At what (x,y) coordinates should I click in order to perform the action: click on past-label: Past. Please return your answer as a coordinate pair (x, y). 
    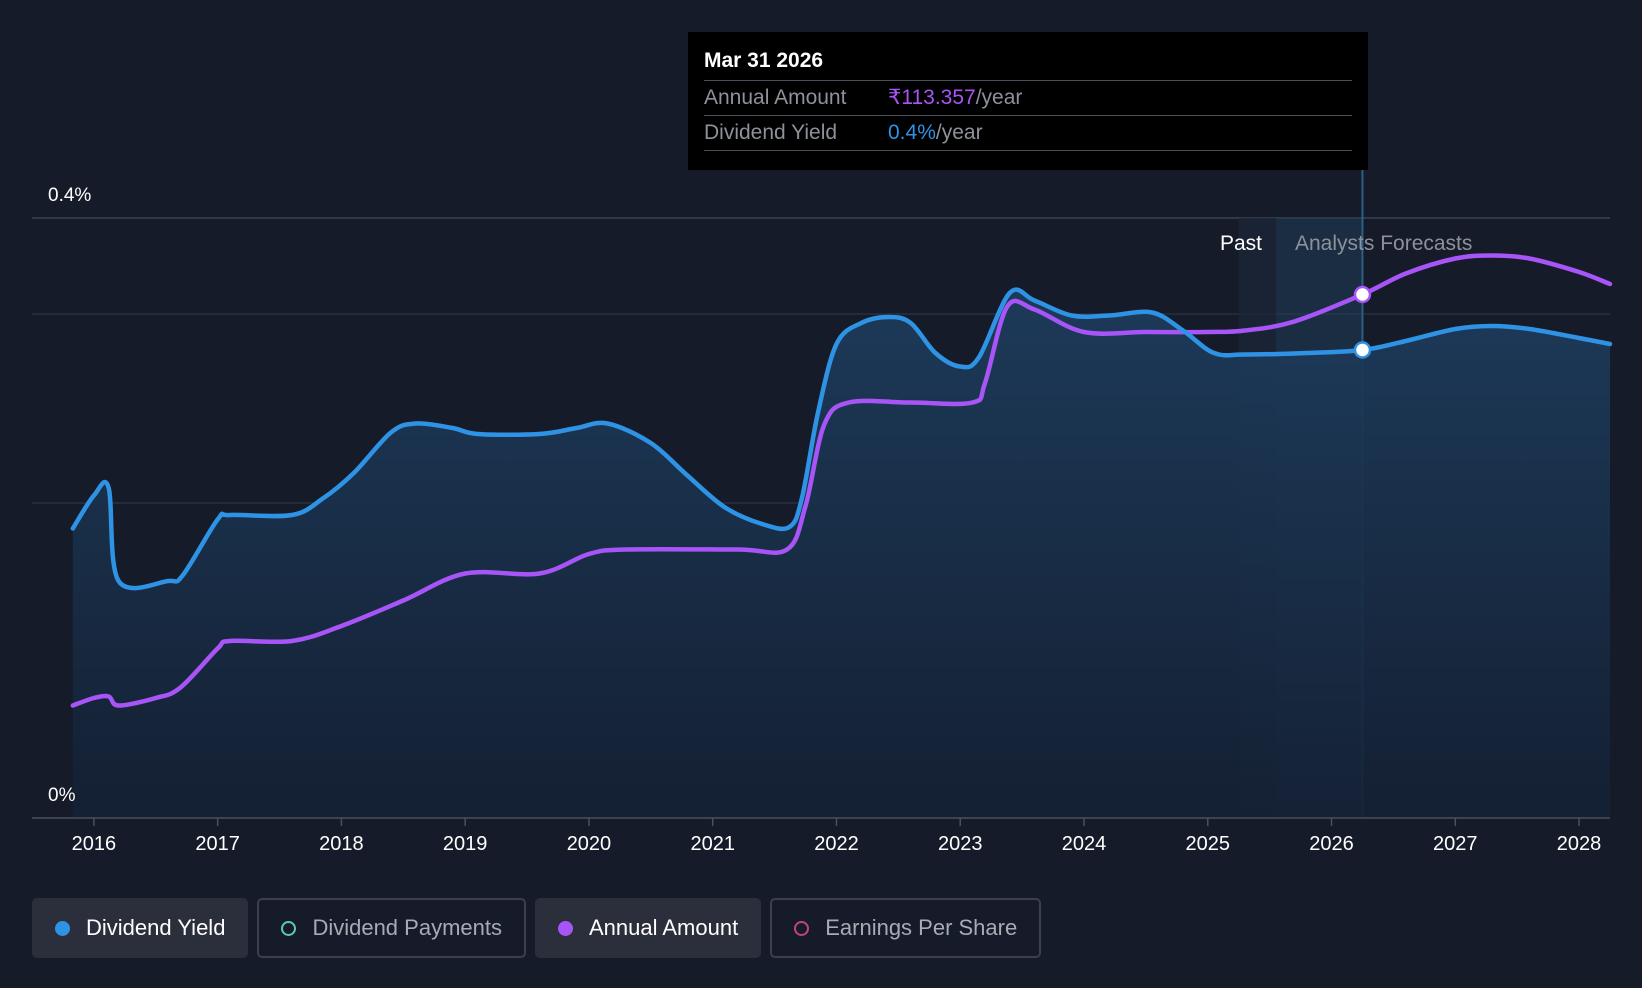
    Looking at the image, I should click on (1241, 243).